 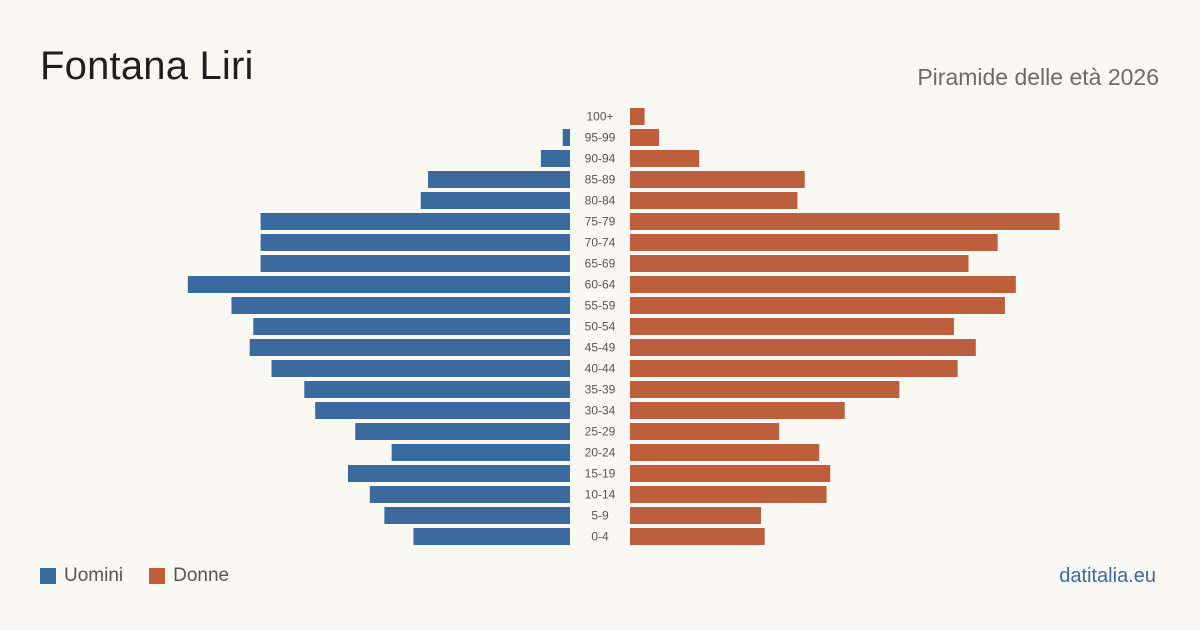 I want to click on age-label-50-54: 50-54, so click(x=600, y=327).